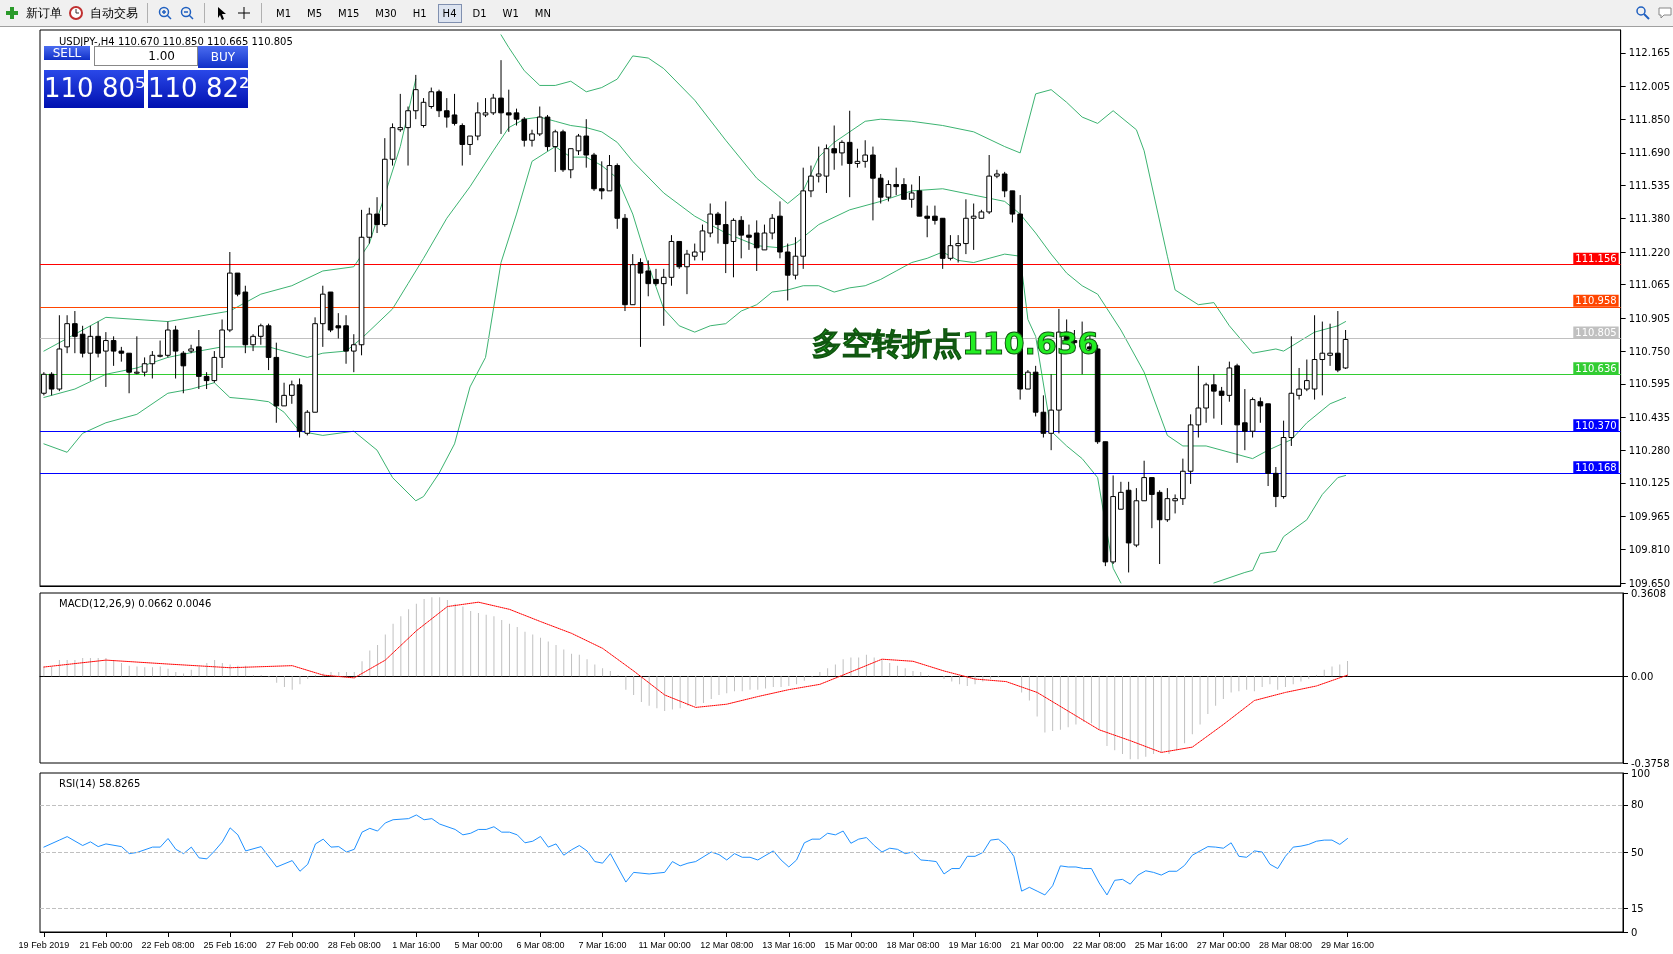 This screenshot has height=954, width=1673. I want to click on y-tick-label: 0, so click(1634, 932).